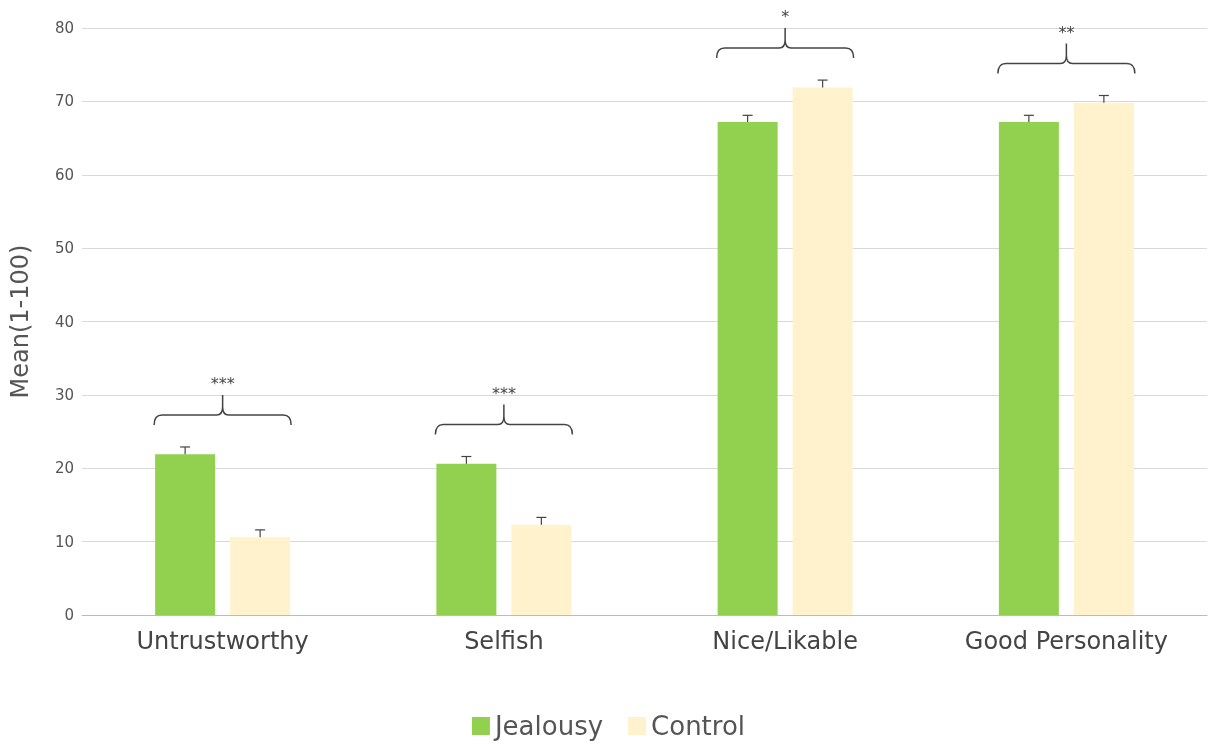 The width and height of the screenshot is (1217, 752). What do you see at coordinates (20, 321) in the screenshot?
I see `y-axis-title: Mean(1-100)` at bounding box center [20, 321].